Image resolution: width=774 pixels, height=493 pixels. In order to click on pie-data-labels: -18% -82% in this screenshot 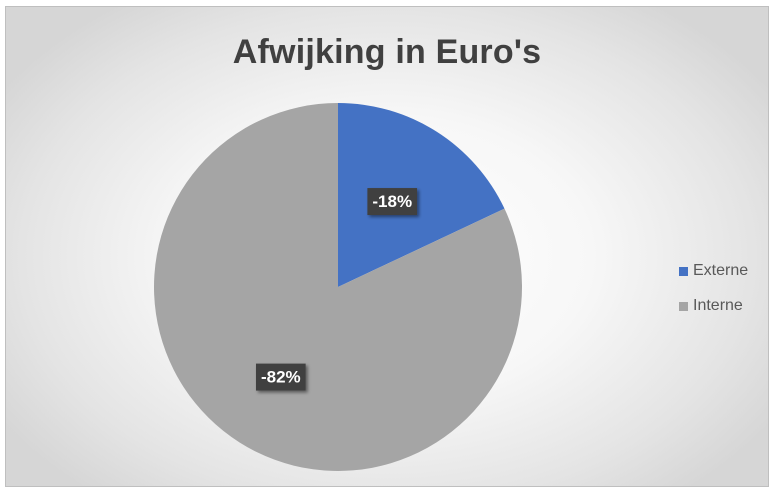, I will do `click(336, 289)`.